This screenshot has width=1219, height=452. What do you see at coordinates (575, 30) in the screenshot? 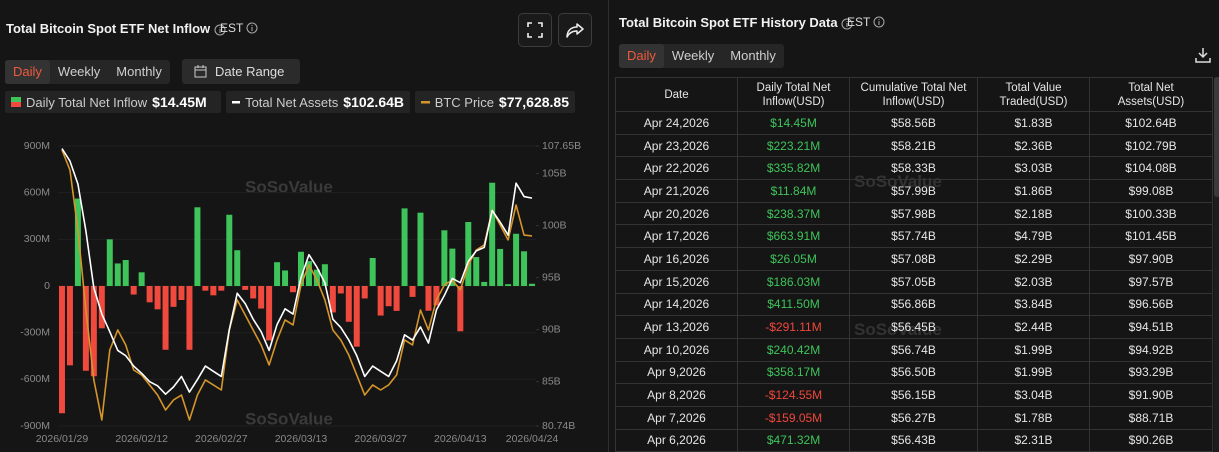
I see `share-button` at bounding box center [575, 30].